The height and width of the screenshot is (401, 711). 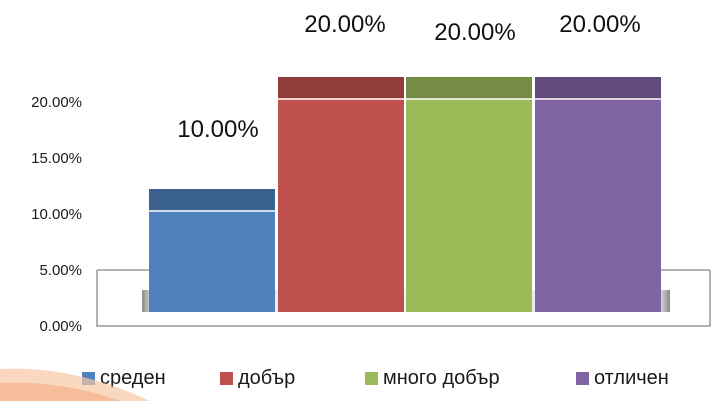 I want to click on legend-item-sreden: среден, so click(x=124, y=378).